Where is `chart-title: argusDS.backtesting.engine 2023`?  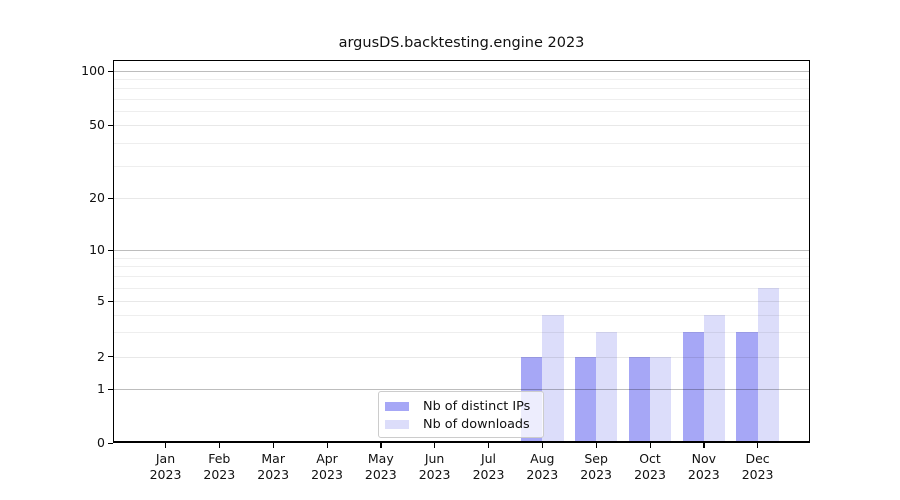
chart-title: argusDS.backtesting.engine 2023 is located at coordinates (461, 43).